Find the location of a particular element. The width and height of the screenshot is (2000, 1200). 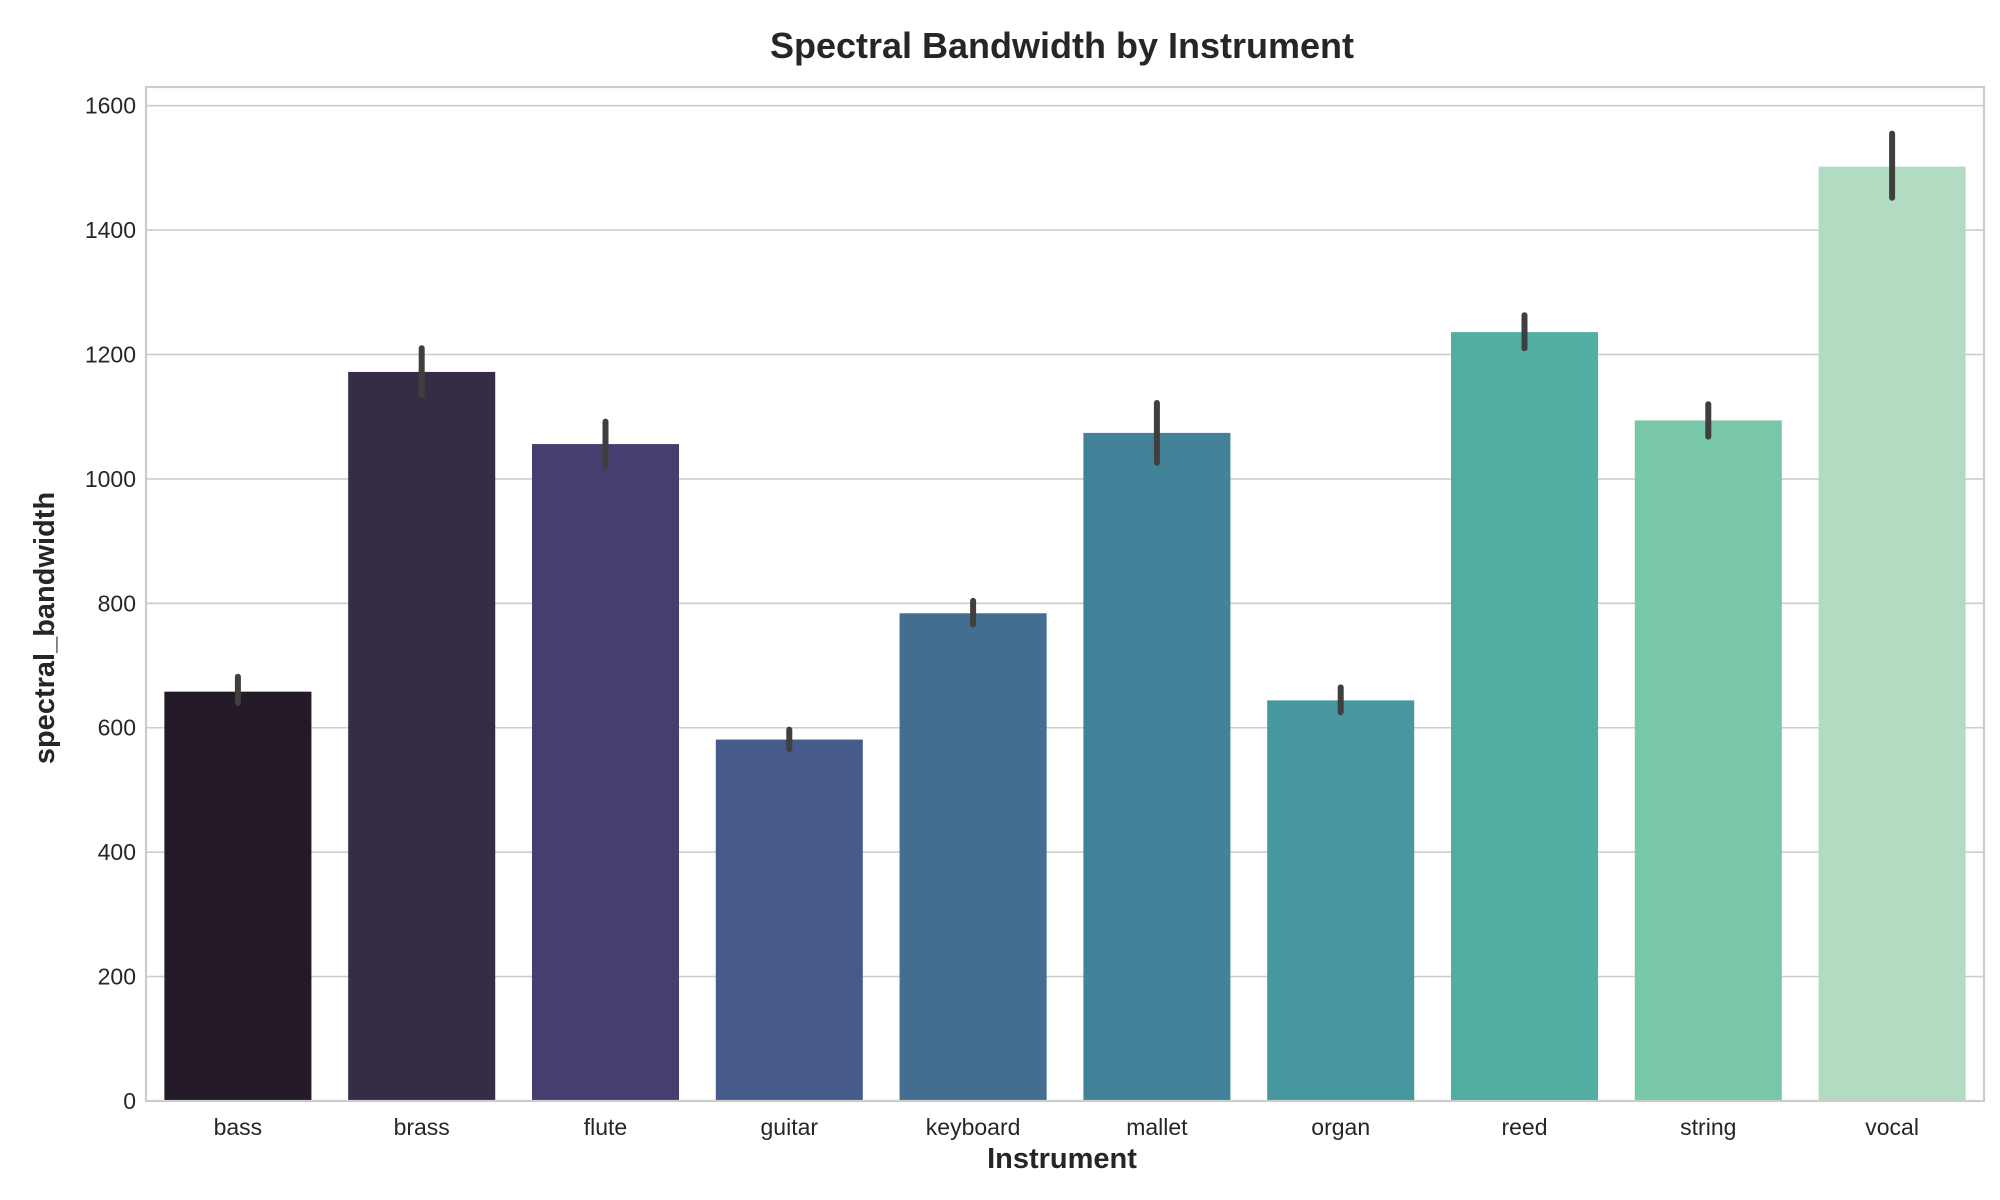

x-tick-label: flute is located at coordinates (605, 1127).